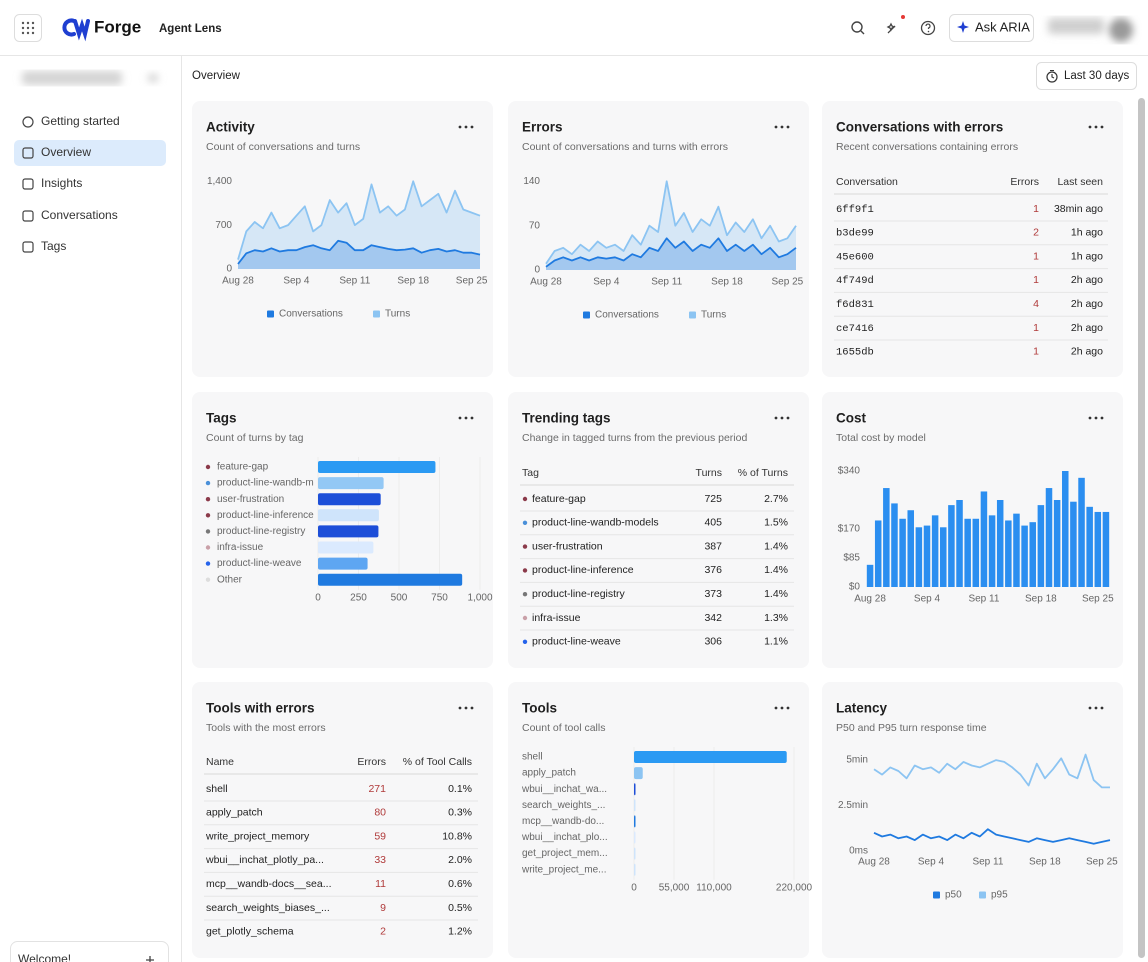 The width and height of the screenshot is (1148, 962). I want to click on ask-aria-button: Ask ARIA, so click(991, 28).